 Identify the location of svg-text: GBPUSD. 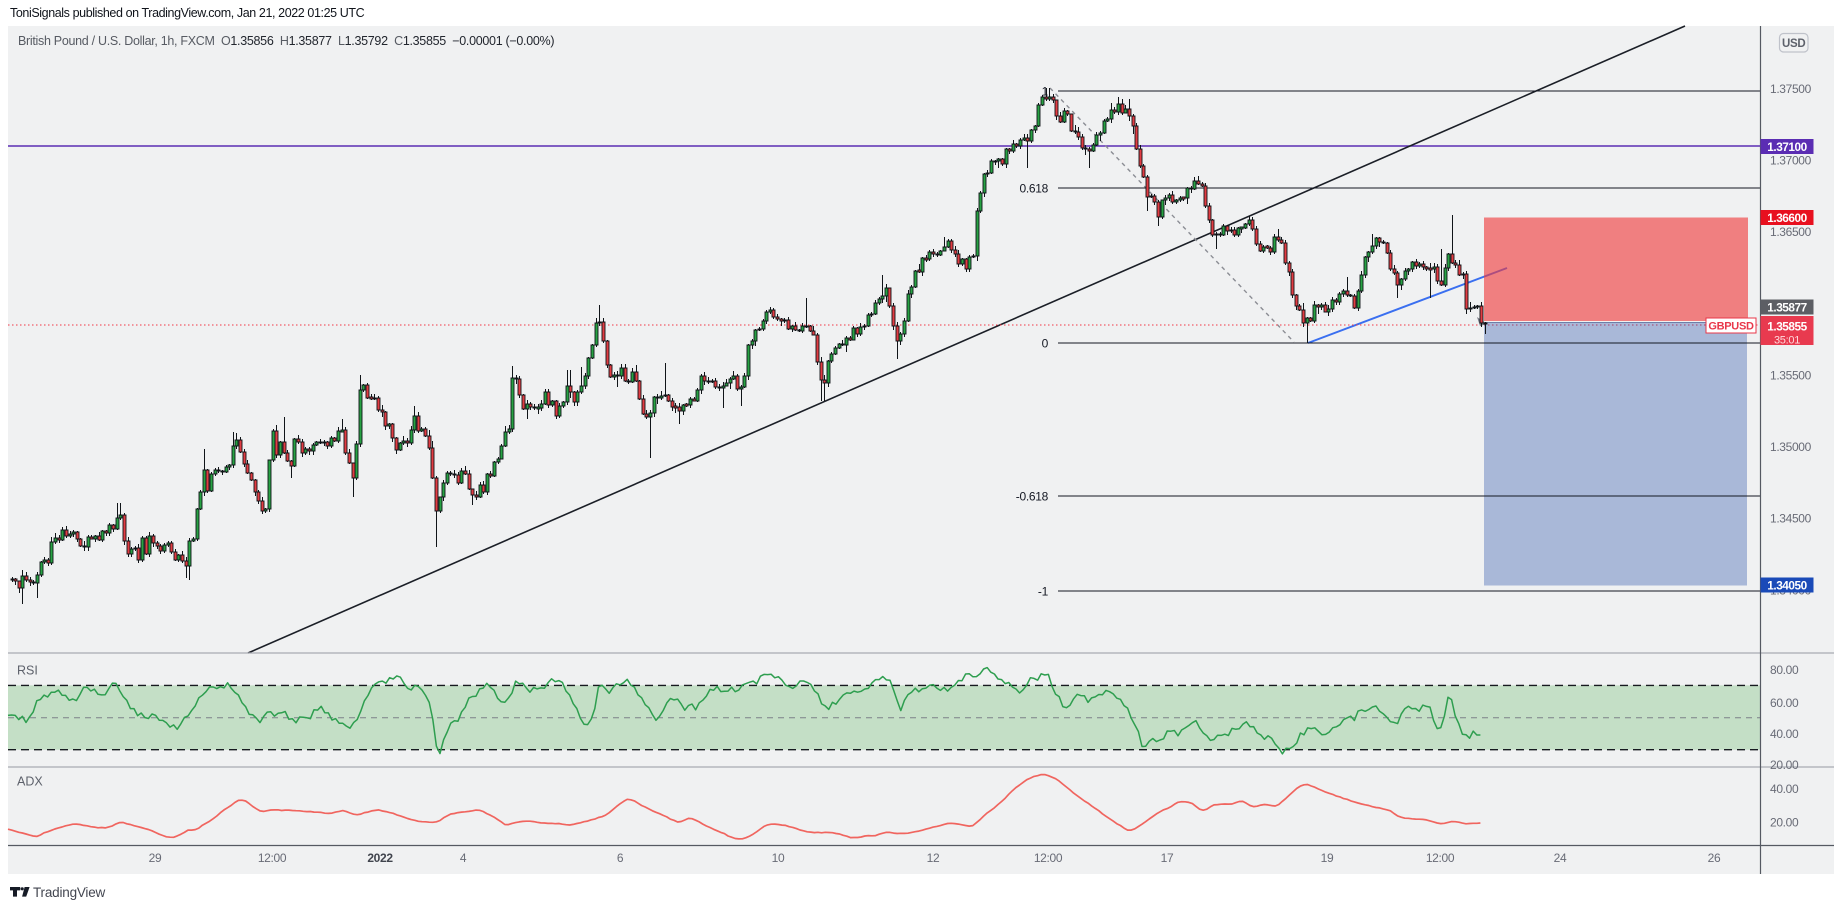
(1731, 327).